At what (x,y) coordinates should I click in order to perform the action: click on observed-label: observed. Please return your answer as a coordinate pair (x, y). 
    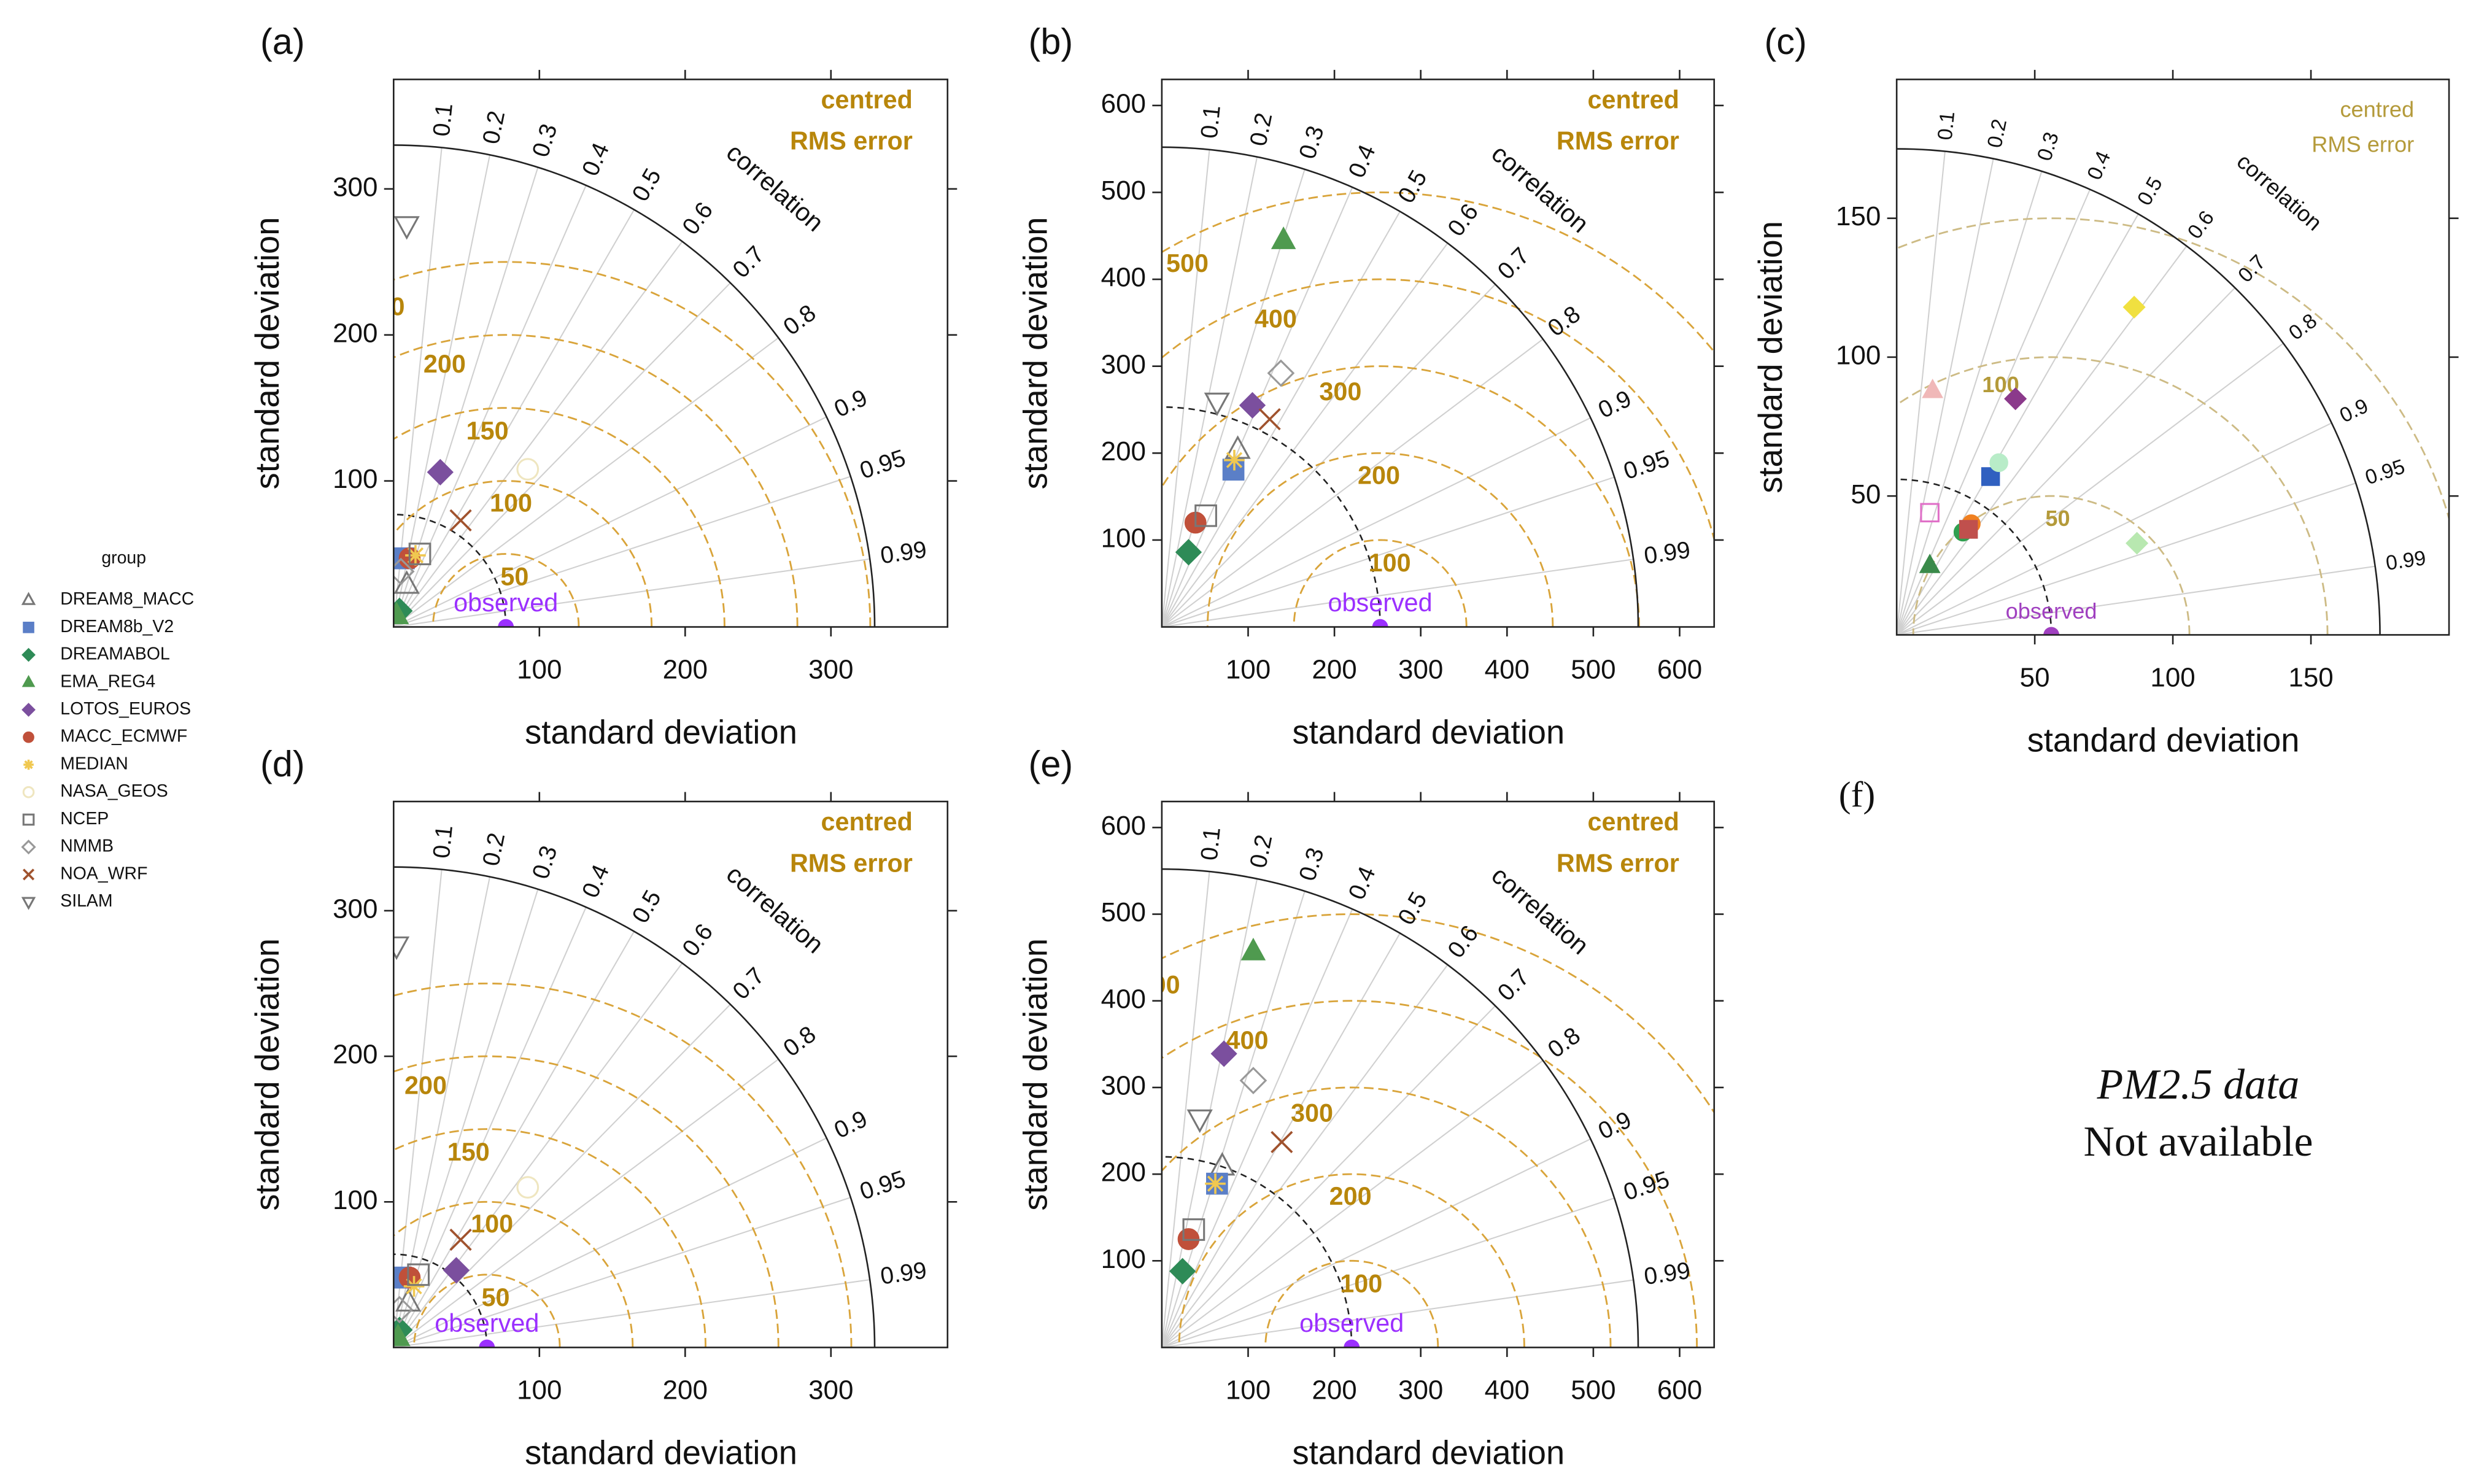
    Looking at the image, I should click on (487, 1323).